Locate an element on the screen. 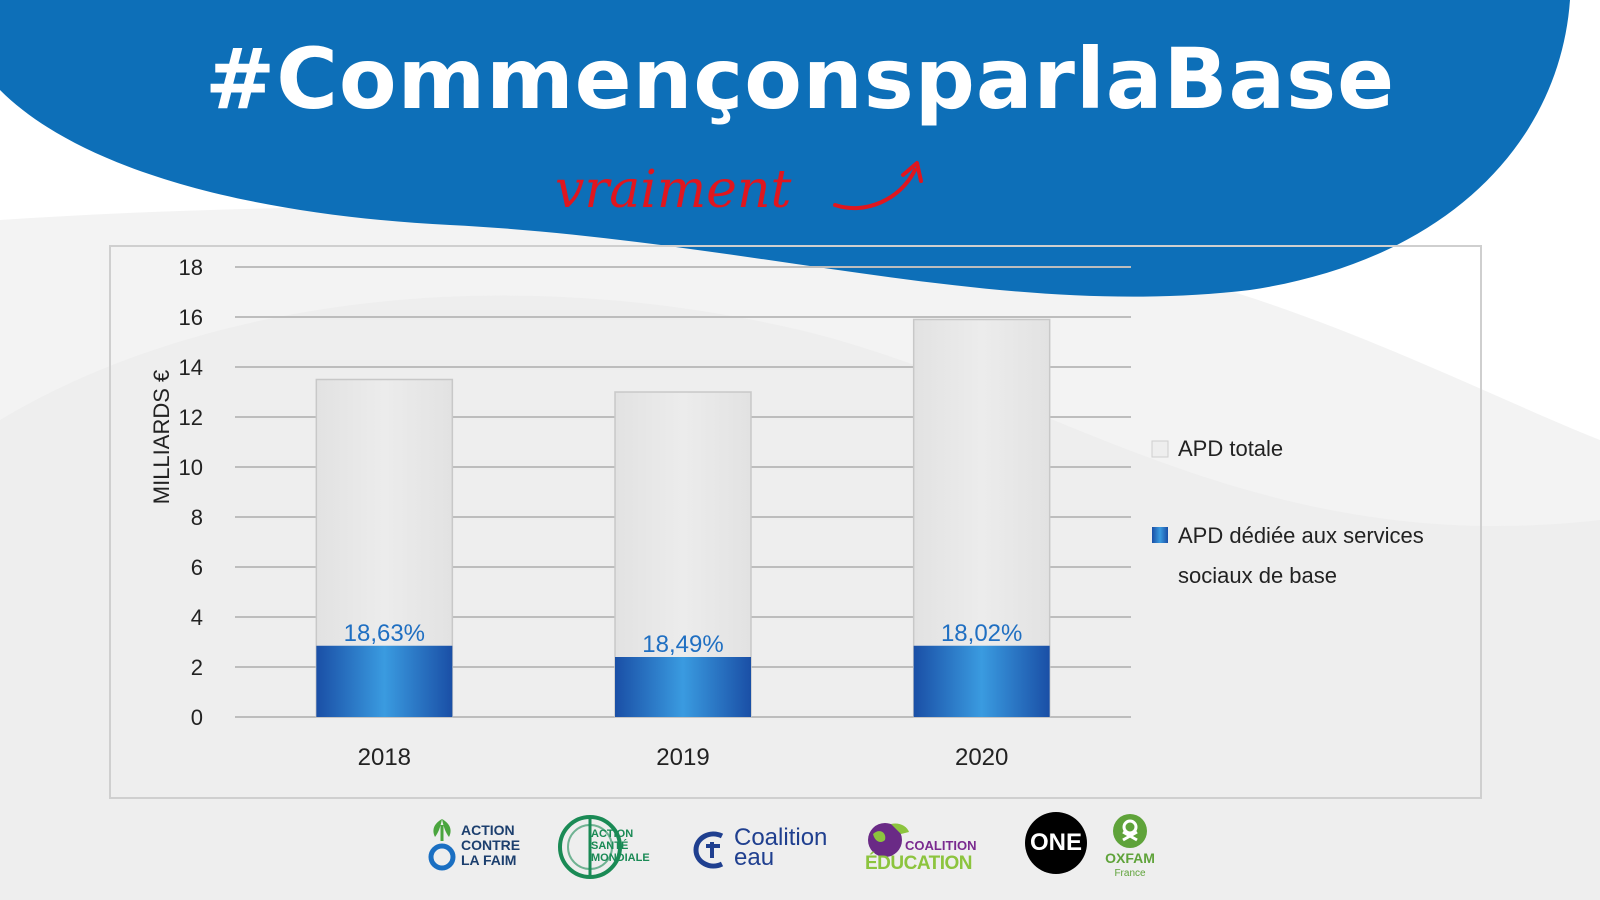 Image resolution: width=1600 pixels, height=900 pixels. legend-swatch-total is located at coordinates (1160, 449).